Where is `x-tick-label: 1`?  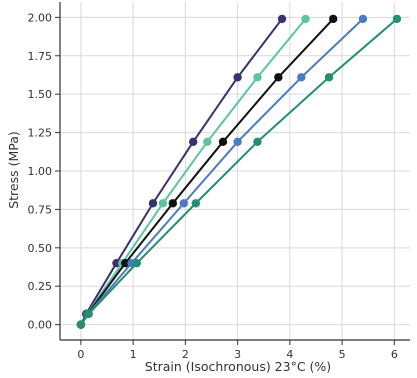
x-tick-label: 1 is located at coordinates (133, 354).